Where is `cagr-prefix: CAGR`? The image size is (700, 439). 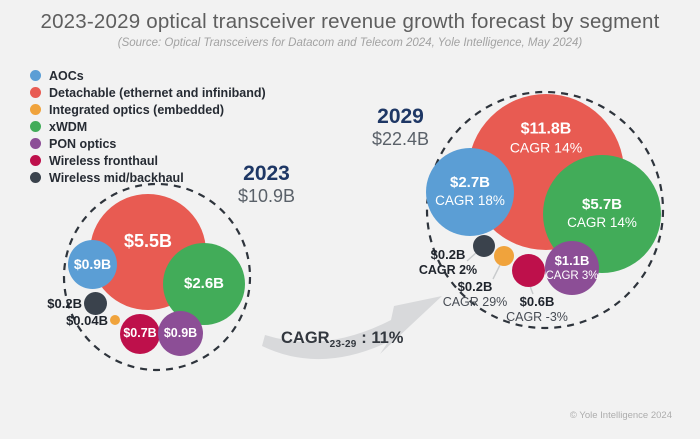
cagr-prefix: CAGR is located at coordinates (305, 338).